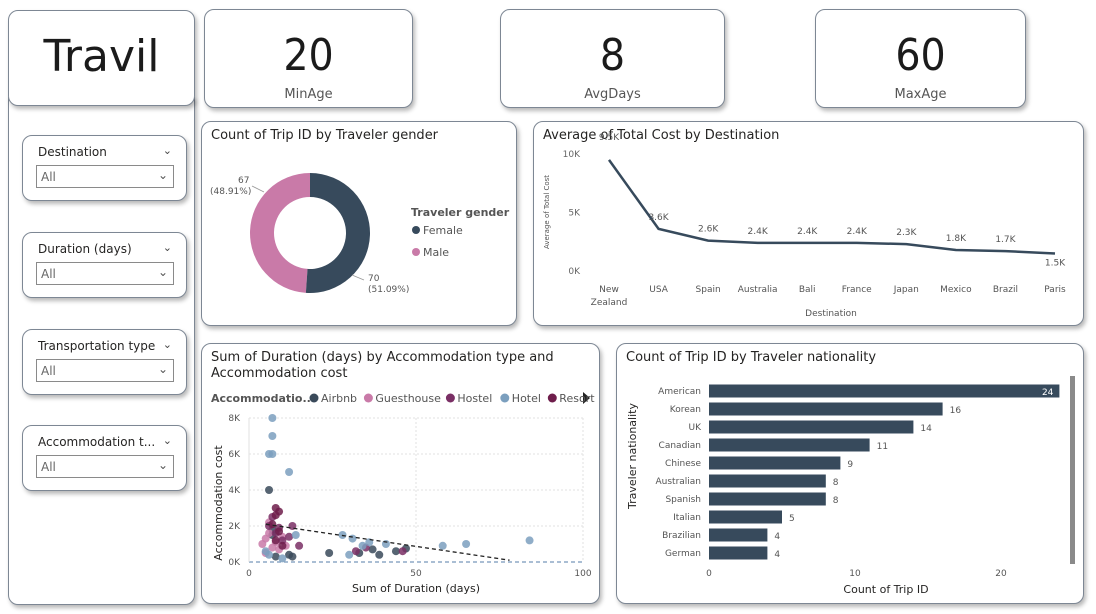 The height and width of the screenshot is (614, 1096). What do you see at coordinates (831, 207) in the screenshot?
I see `series-line` at bounding box center [831, 207].